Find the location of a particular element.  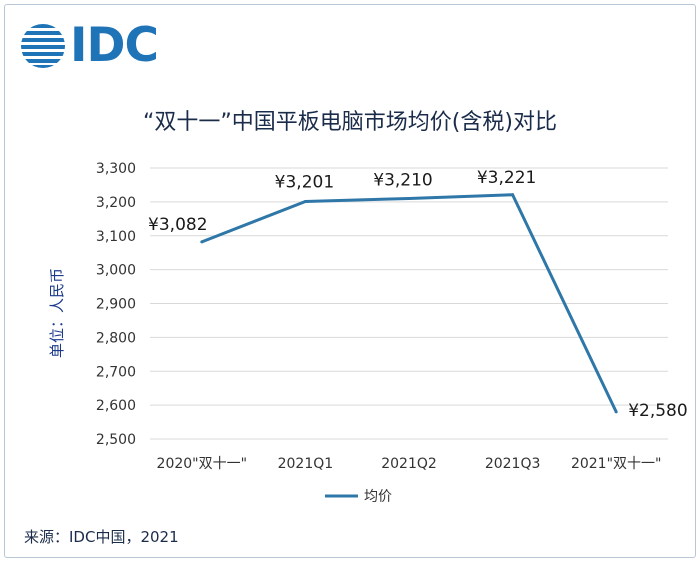

globe-logo-icon is located at coordinates (43, 46).